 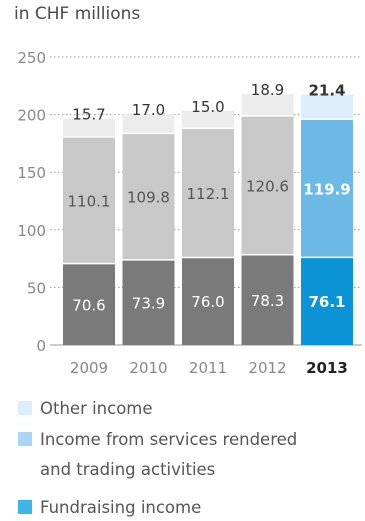 What do you see at coordinates (267, 368) in the screenshot?
I see `x-tick-label: 2012` at bounding box center [267, 368].